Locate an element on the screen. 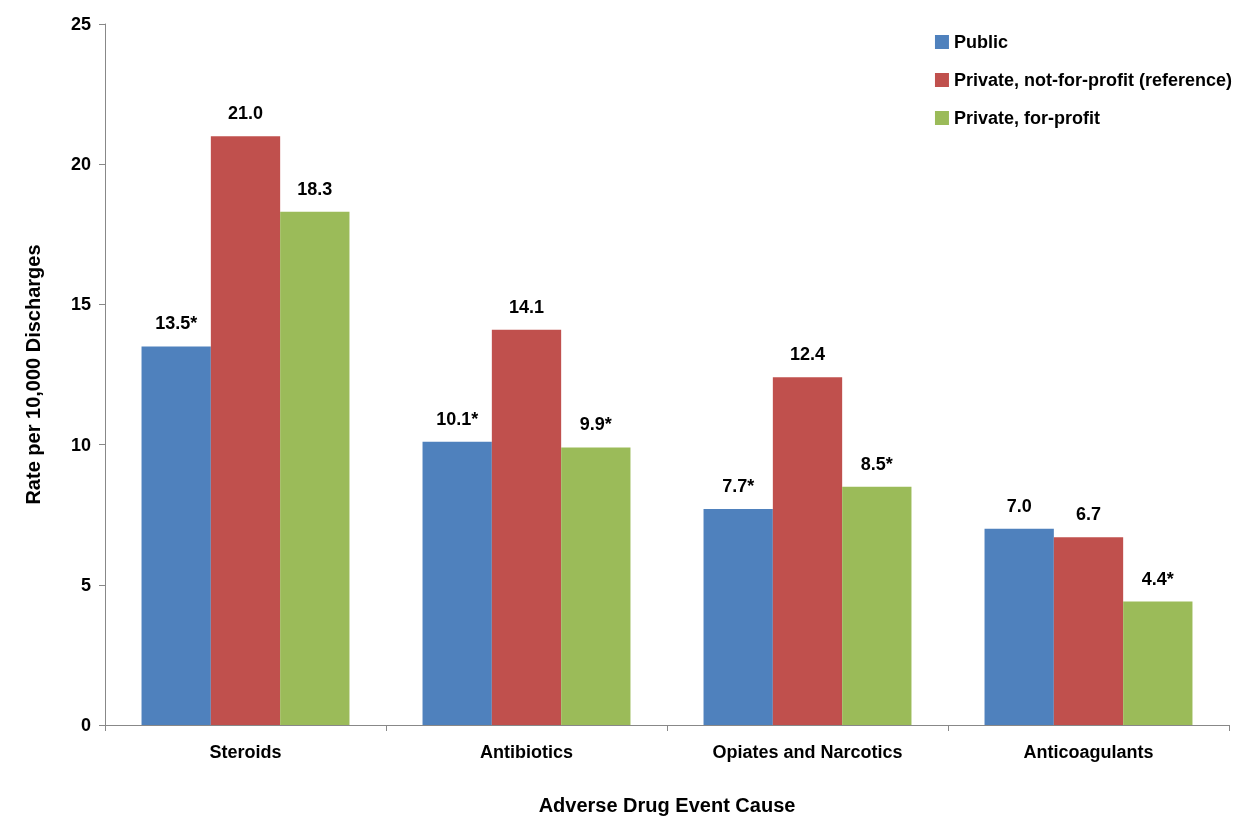  y-axis-title: Rate per 10,000 Discharges is located at coordinates (33, 374).